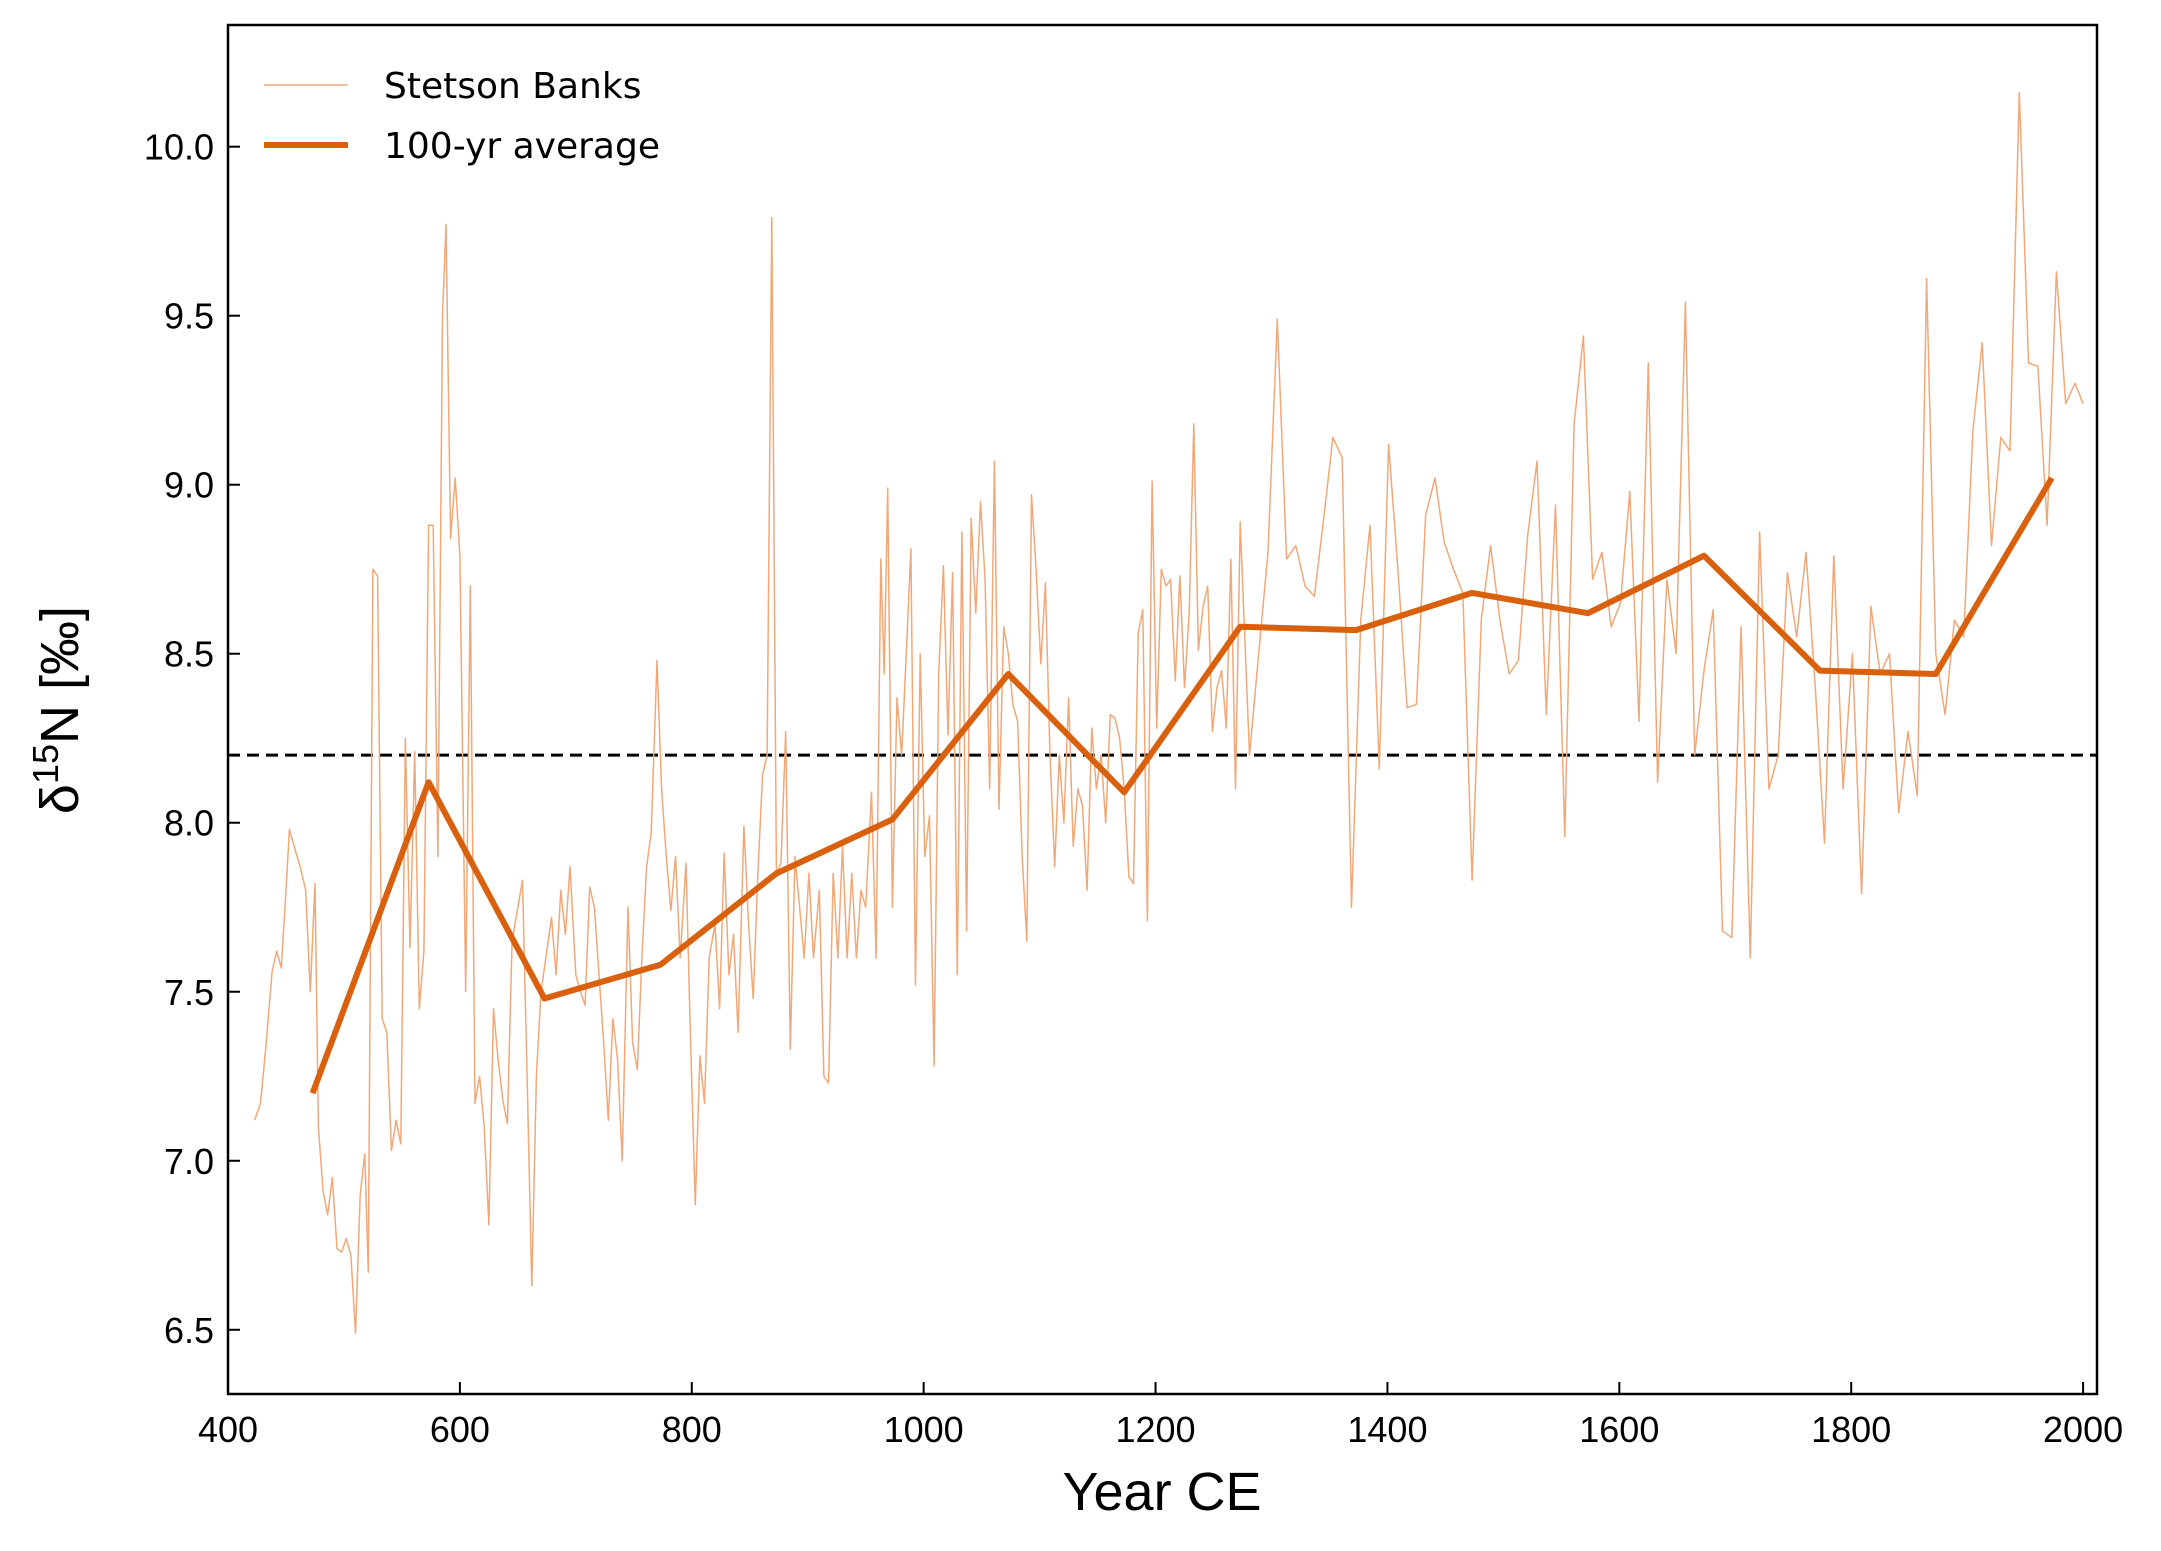  Describe the element at coordinates (189, 992) in the screenshot. I see `y-tick-label: 7.5` at that location.